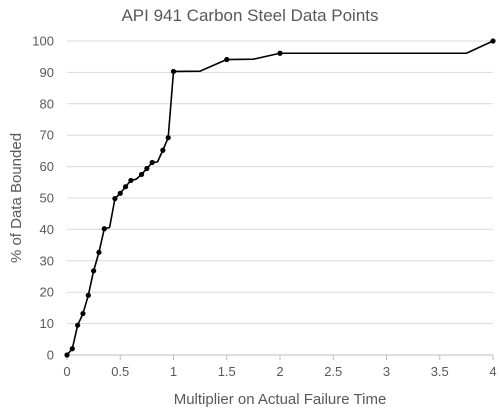 The height and width of the screenshot is (414, 500). What do you see at coordinates (43, 41) in the screenshot?
I see `y-tick-label: 100` at bounding box center [43, 41].